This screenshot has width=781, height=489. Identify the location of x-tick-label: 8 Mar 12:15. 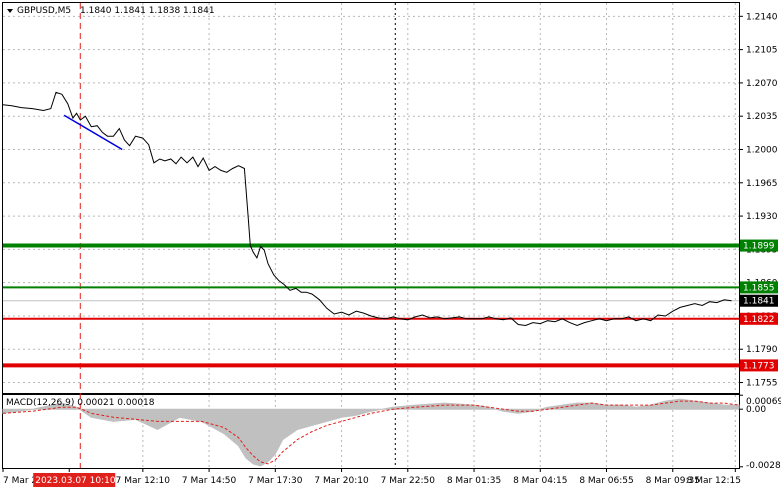
(714, 481).